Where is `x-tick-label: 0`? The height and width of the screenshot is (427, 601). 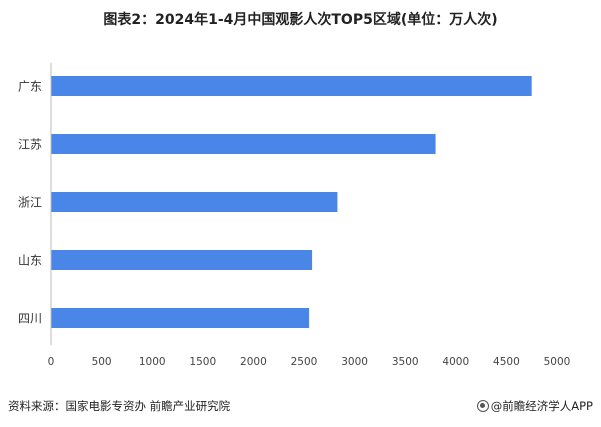
x-tick-label: 0 is located at coordinates (51, 362).